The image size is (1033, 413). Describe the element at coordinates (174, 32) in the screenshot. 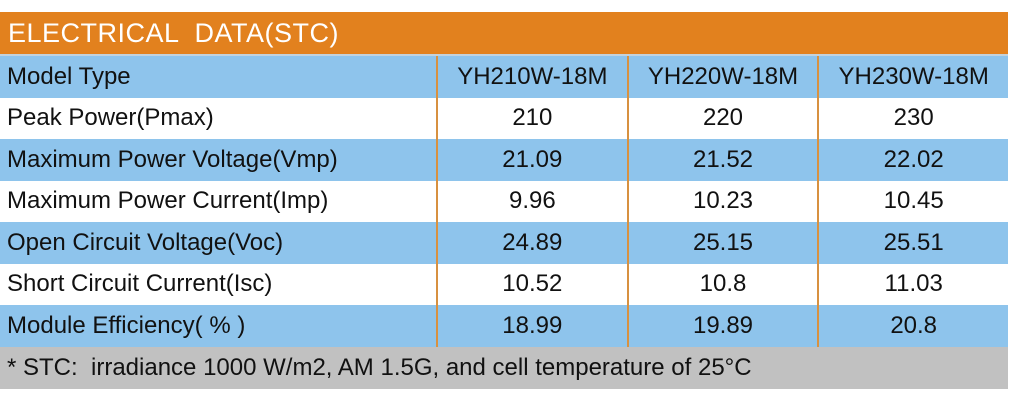

I see `table-title: ELECTRICAL DATA(STC)` at that location.